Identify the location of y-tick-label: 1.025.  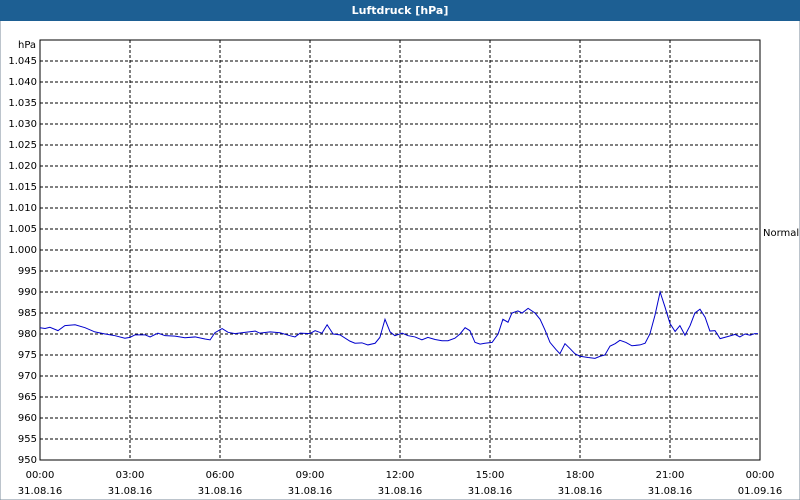
(22, 145).